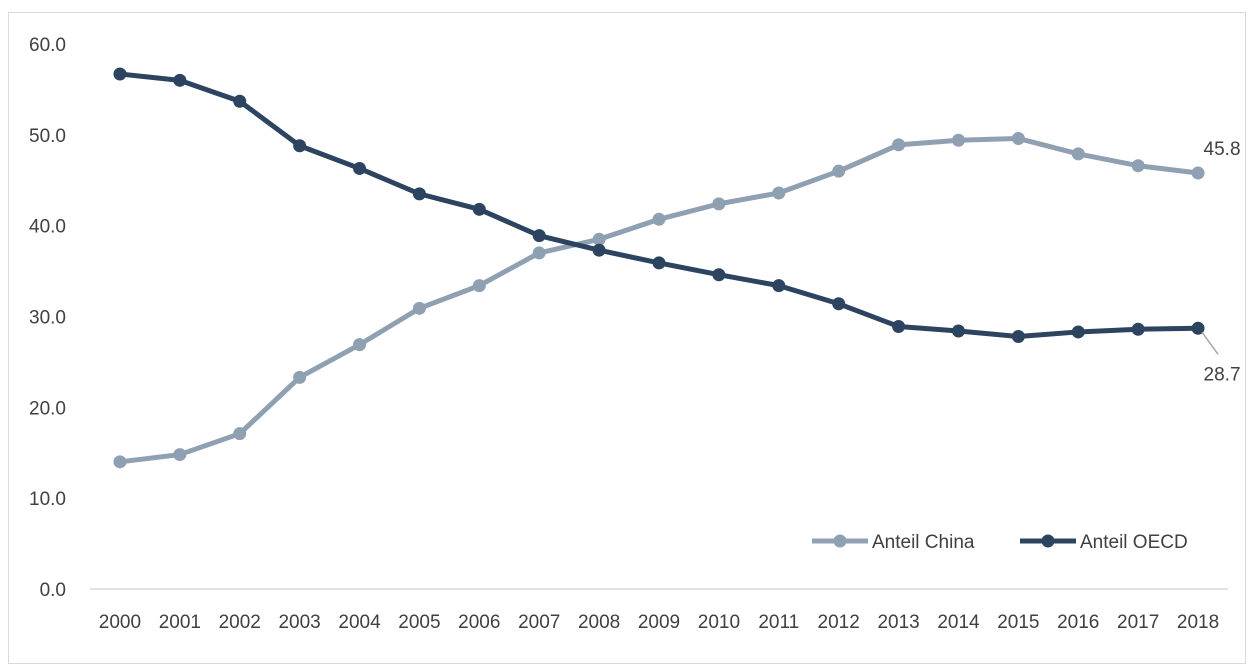  Describe the element at coordinates (47, 499) in the screenshot. I see `y-tick-label: 10.0` at that location.